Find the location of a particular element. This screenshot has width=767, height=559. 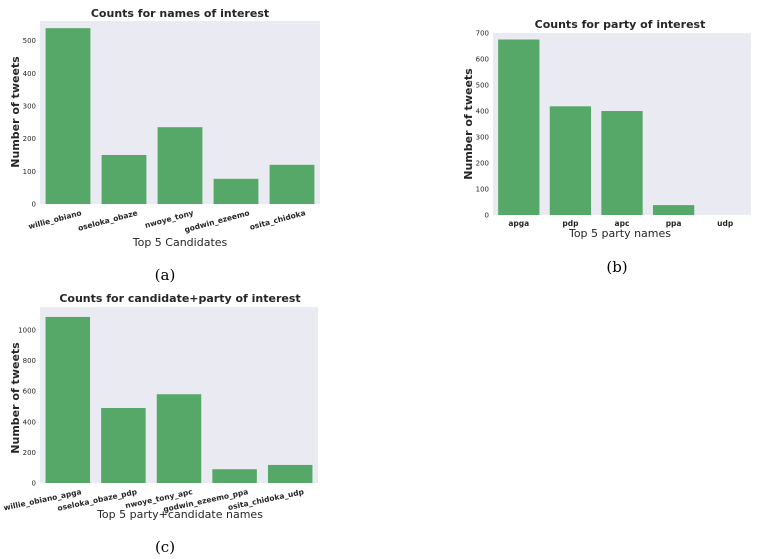

x-tick-label: willie_obiano is located at coordinates (54, 219).